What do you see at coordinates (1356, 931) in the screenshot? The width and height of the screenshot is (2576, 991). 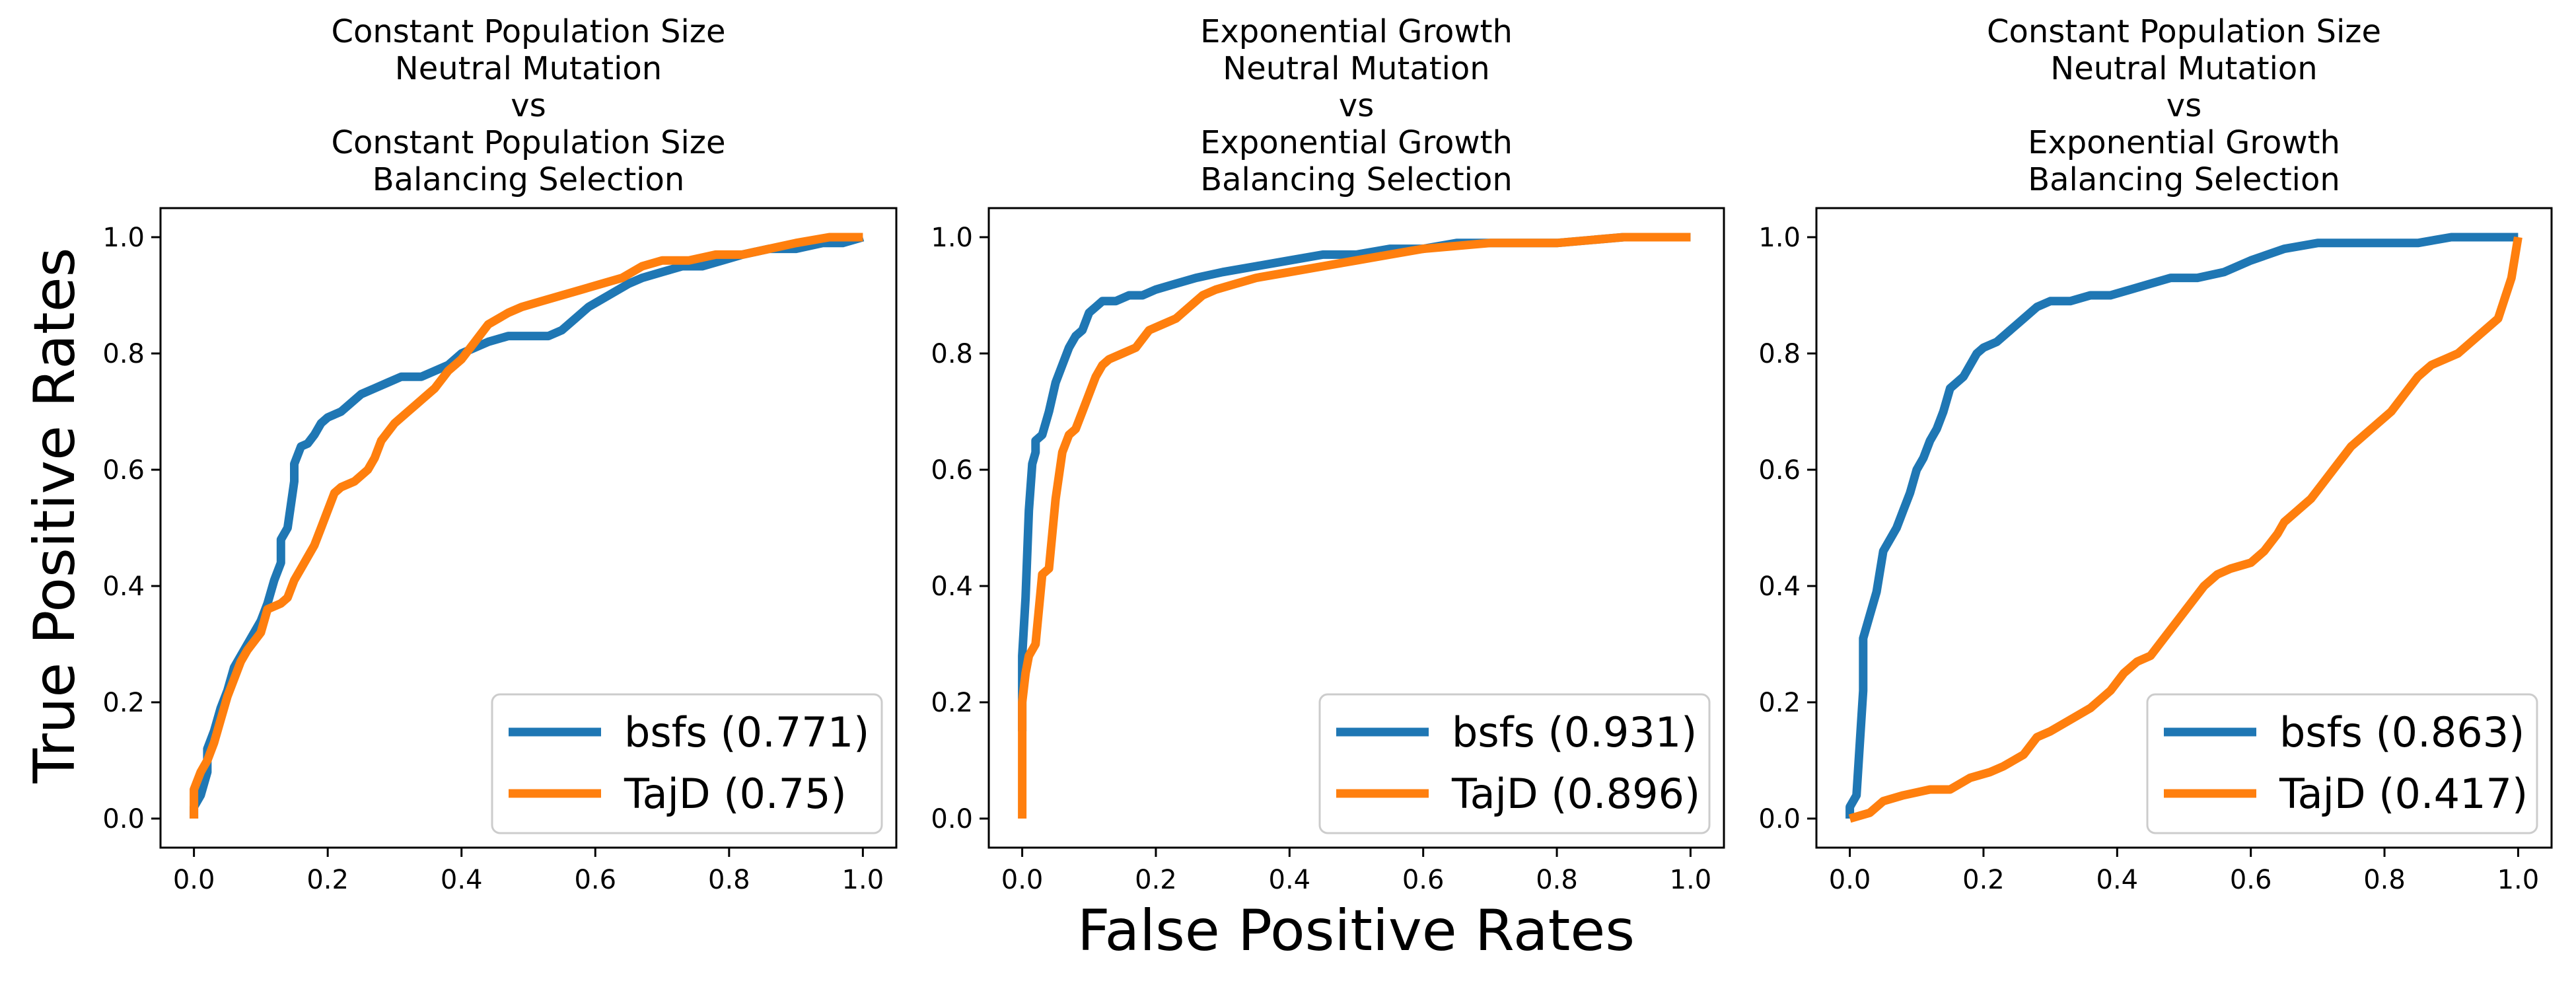 I see `x-axis-label: False Positive Rates` at bounding box center [1356, 931].